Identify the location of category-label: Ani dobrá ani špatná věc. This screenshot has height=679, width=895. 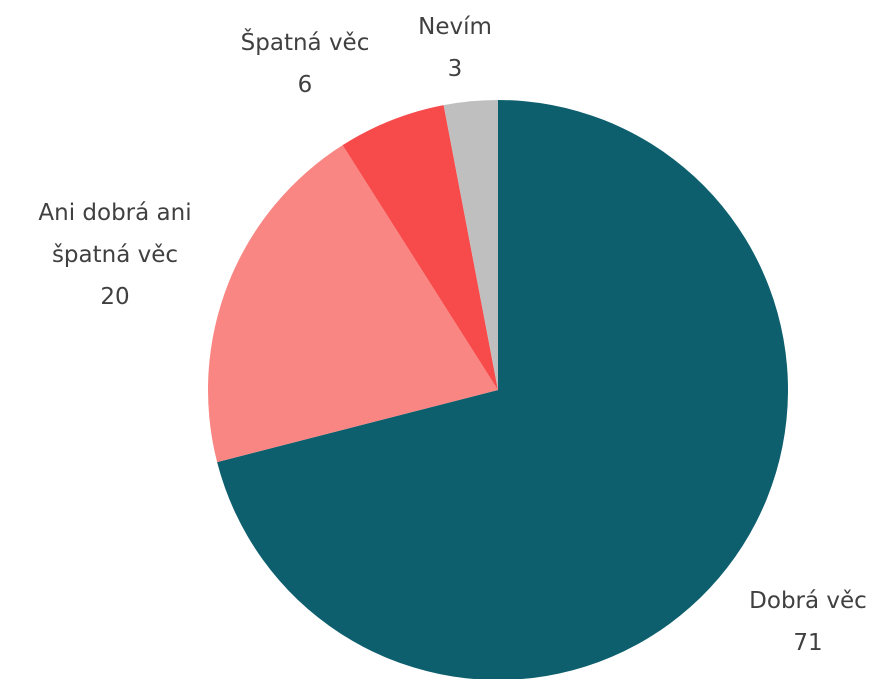
(115, 234).